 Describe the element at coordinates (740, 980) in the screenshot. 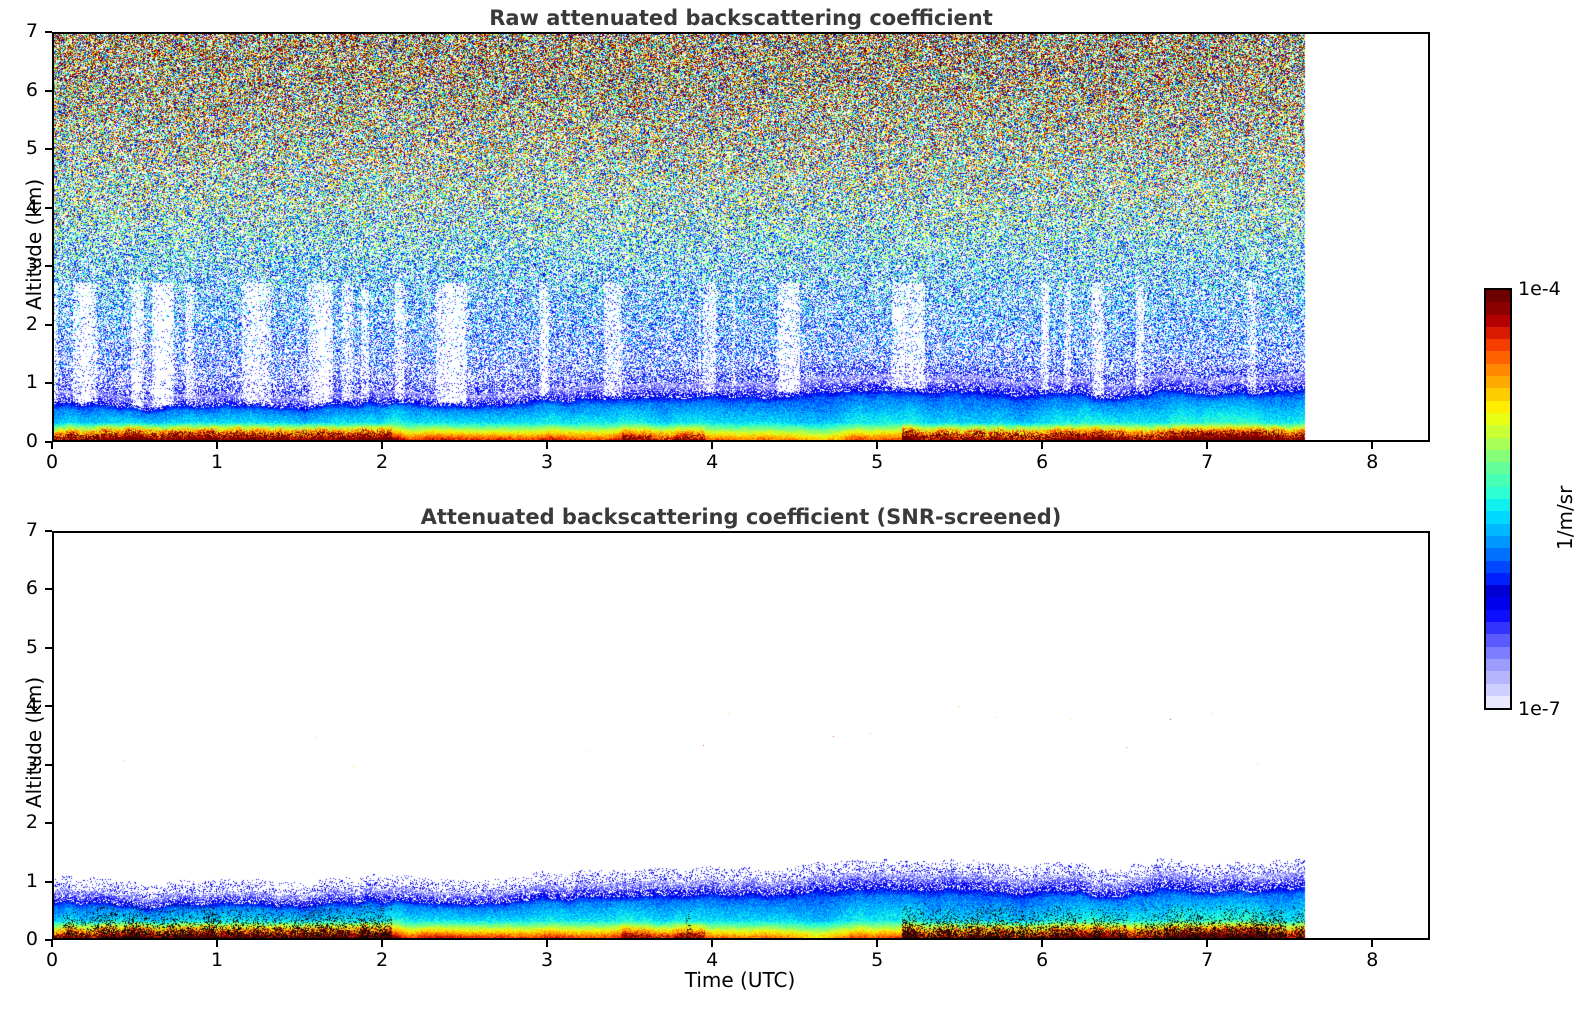

I see `x-axis-label-shared: Time (UTC)` at that location.